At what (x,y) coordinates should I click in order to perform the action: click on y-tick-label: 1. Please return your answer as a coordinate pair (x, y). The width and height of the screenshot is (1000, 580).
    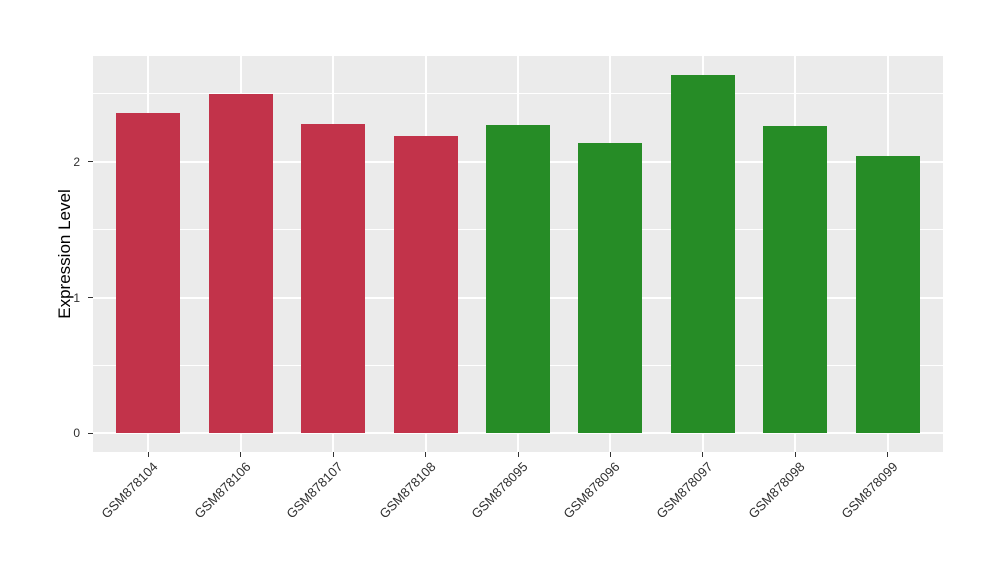
    Looking at the image, I should click on (76, 297).